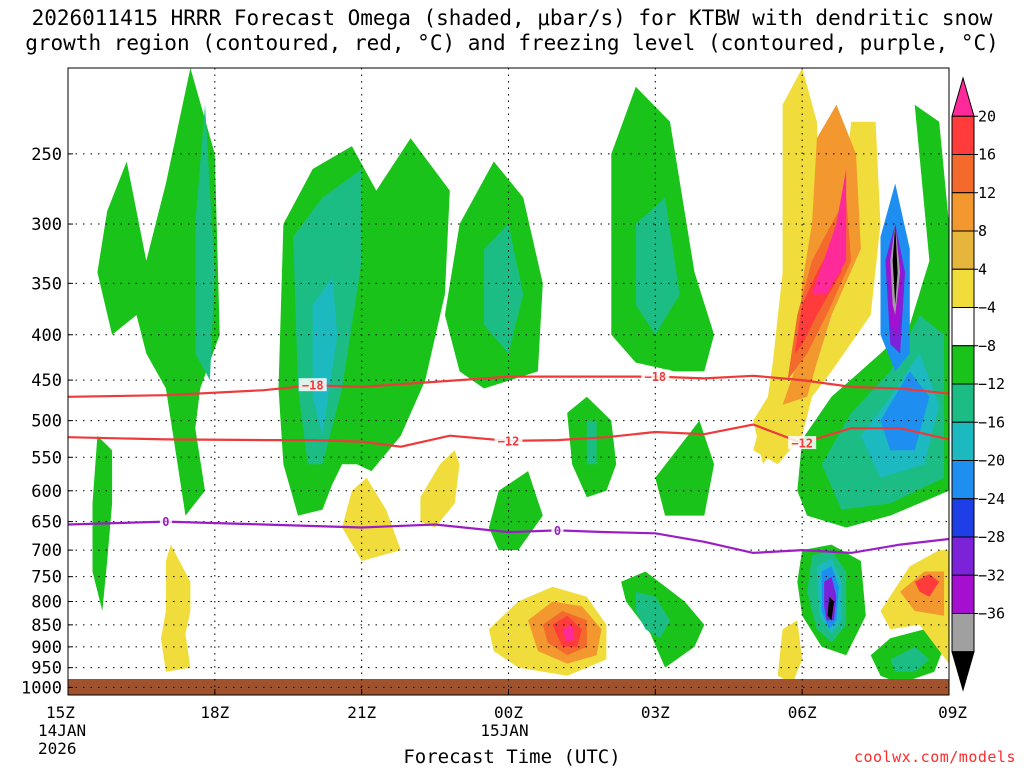 This screenshot has height=768, width=1024. I want to click on y-tick-label-550: 550, so click(46, 458).